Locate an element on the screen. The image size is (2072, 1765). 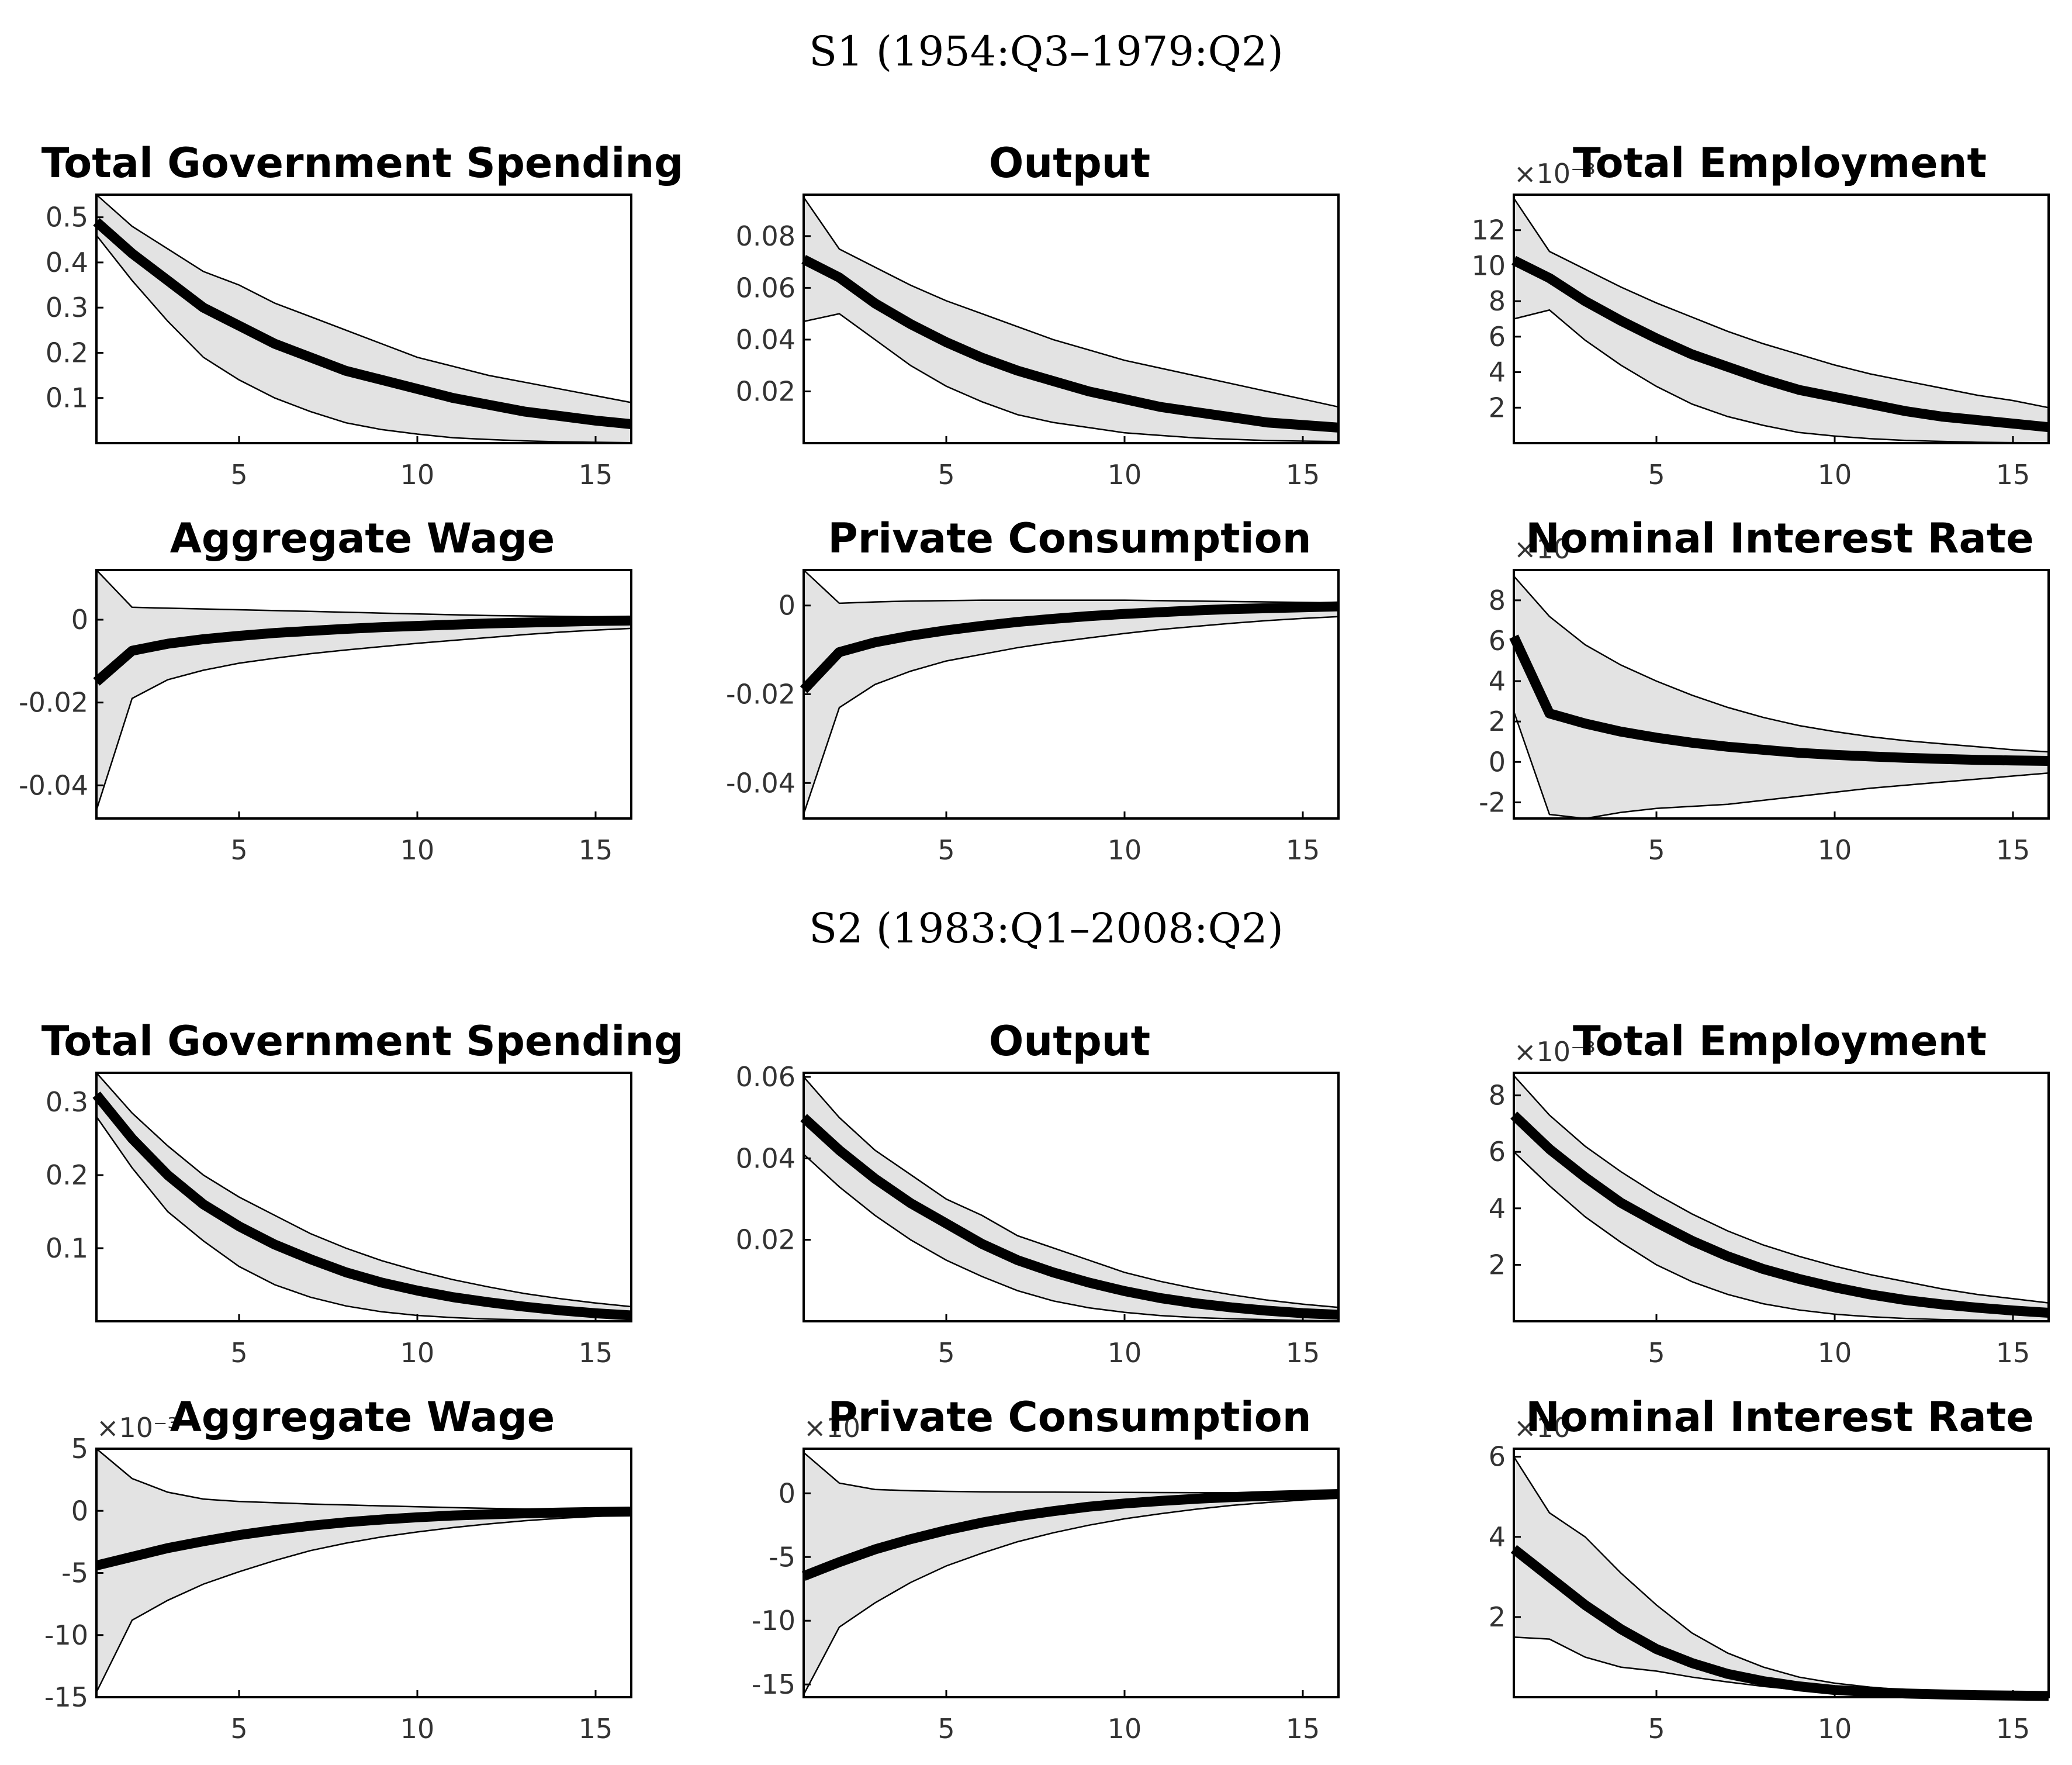
y-tick-label: 10 is located at coordinates (1488, 265).